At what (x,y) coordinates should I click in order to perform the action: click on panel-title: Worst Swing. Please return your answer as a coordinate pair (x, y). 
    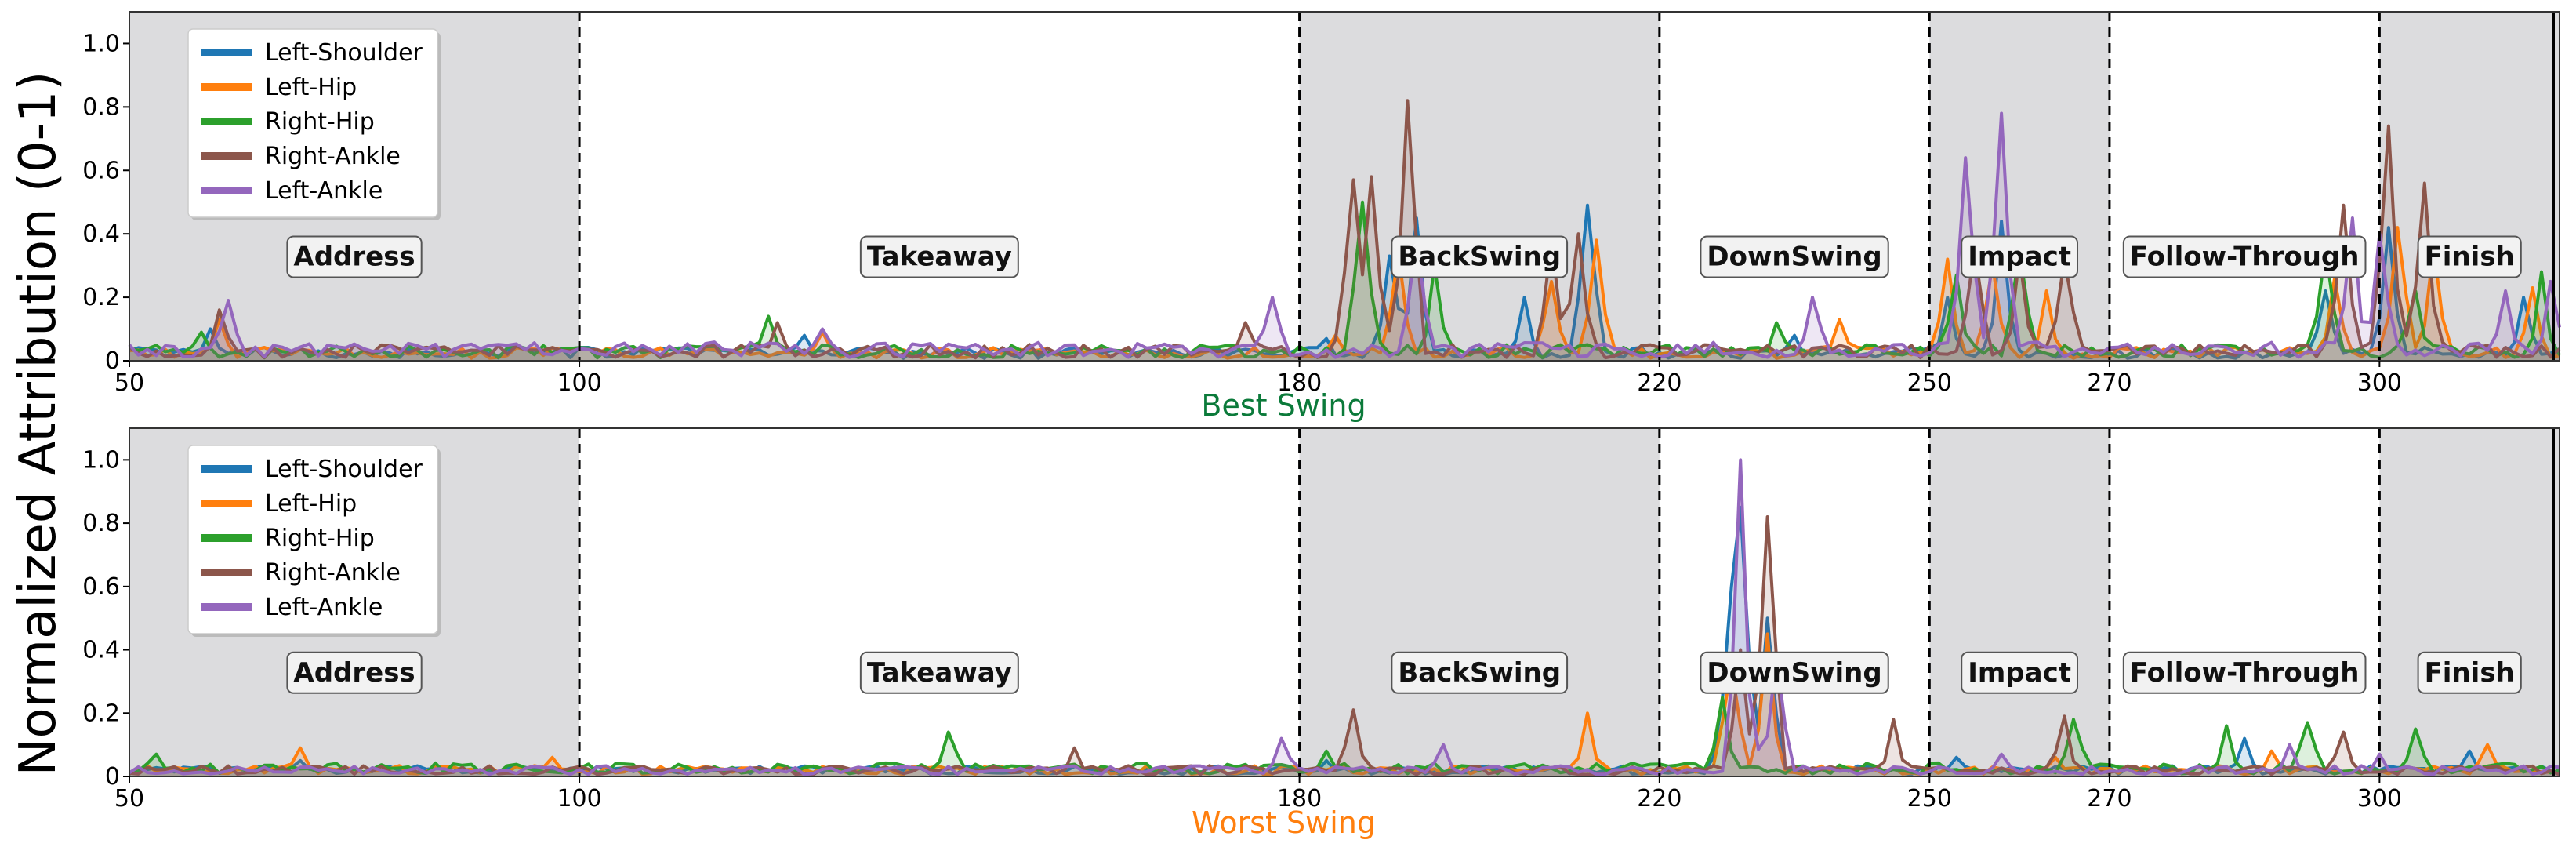
    Looking at the image, I should click on (1284, 822).